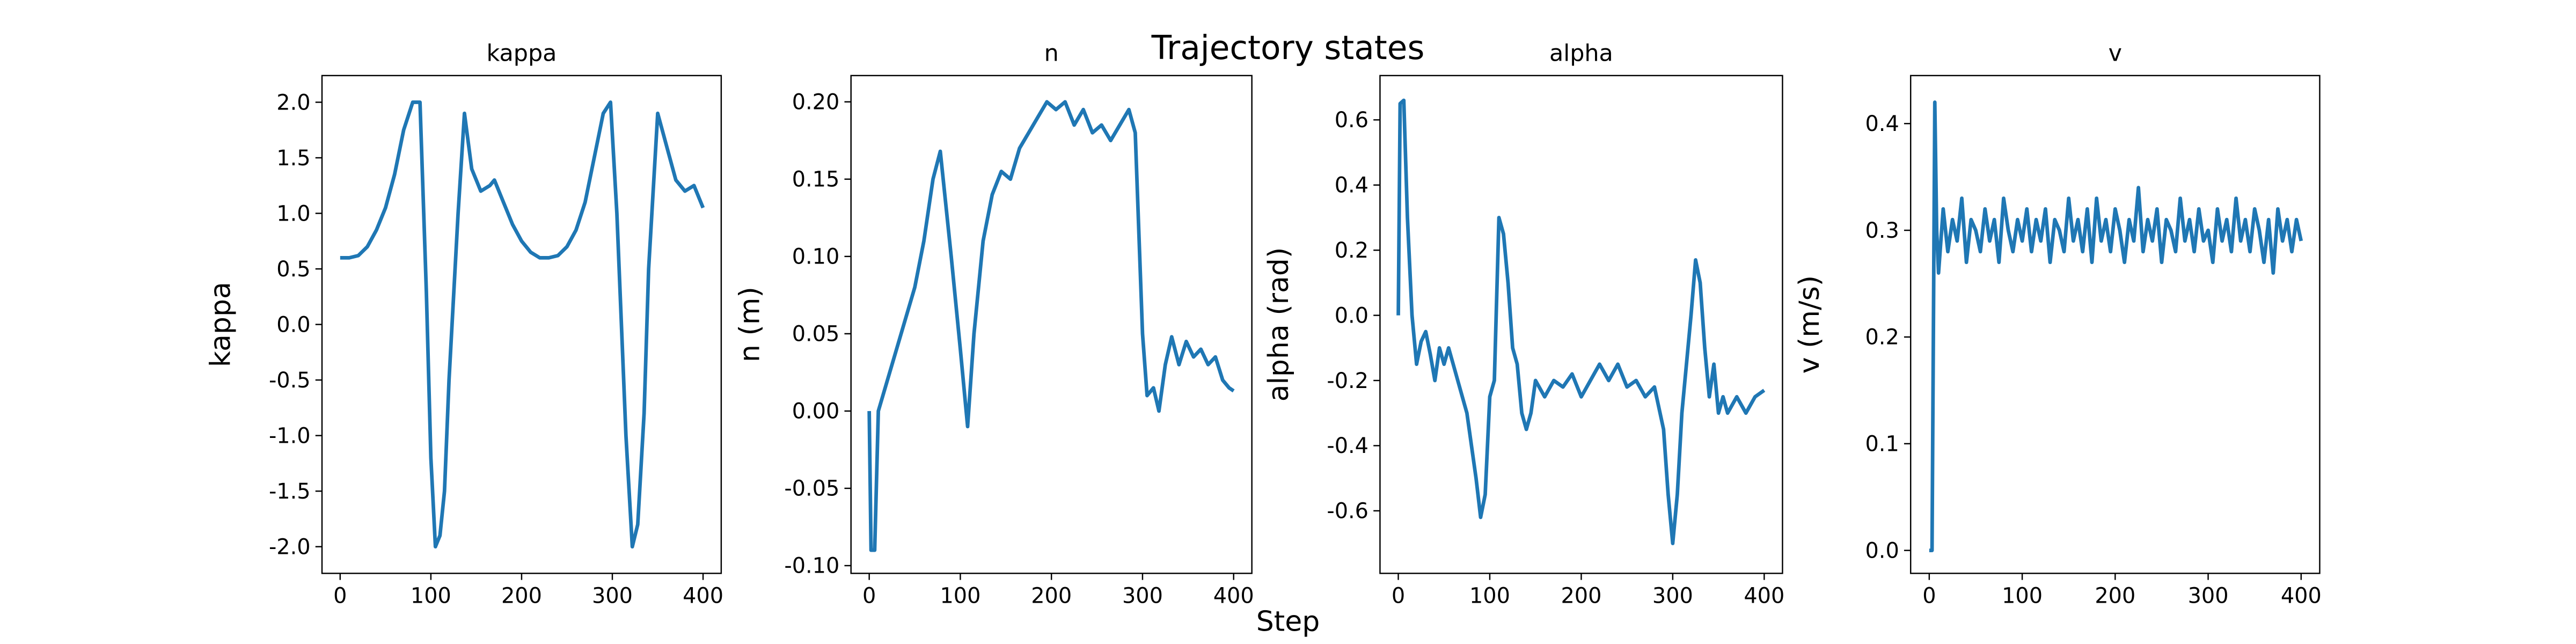 This screenshot has height=644, width=2576. I want to click on y-tick-label: 0.15, so click(816, 179).